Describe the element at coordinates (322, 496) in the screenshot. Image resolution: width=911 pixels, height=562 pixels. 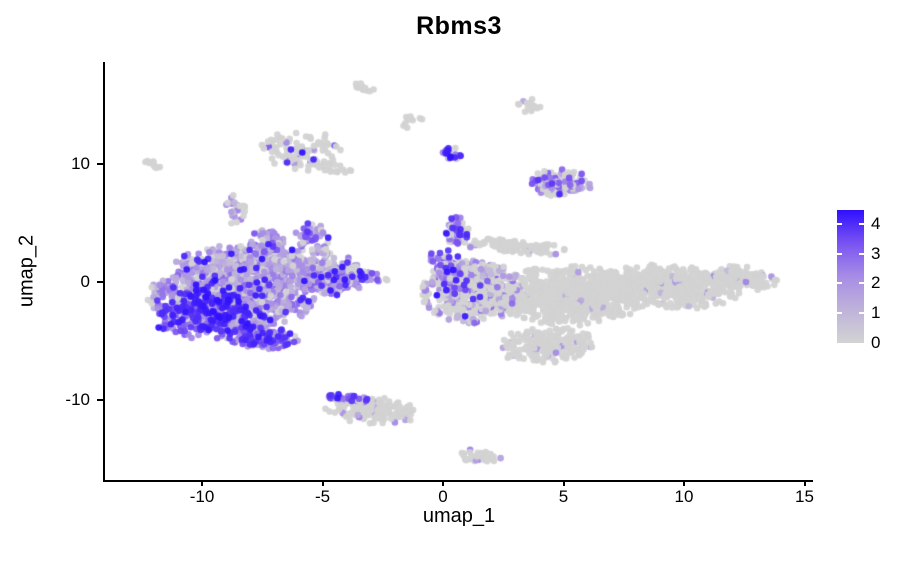
I see `x-tick-label: -5` at that location.